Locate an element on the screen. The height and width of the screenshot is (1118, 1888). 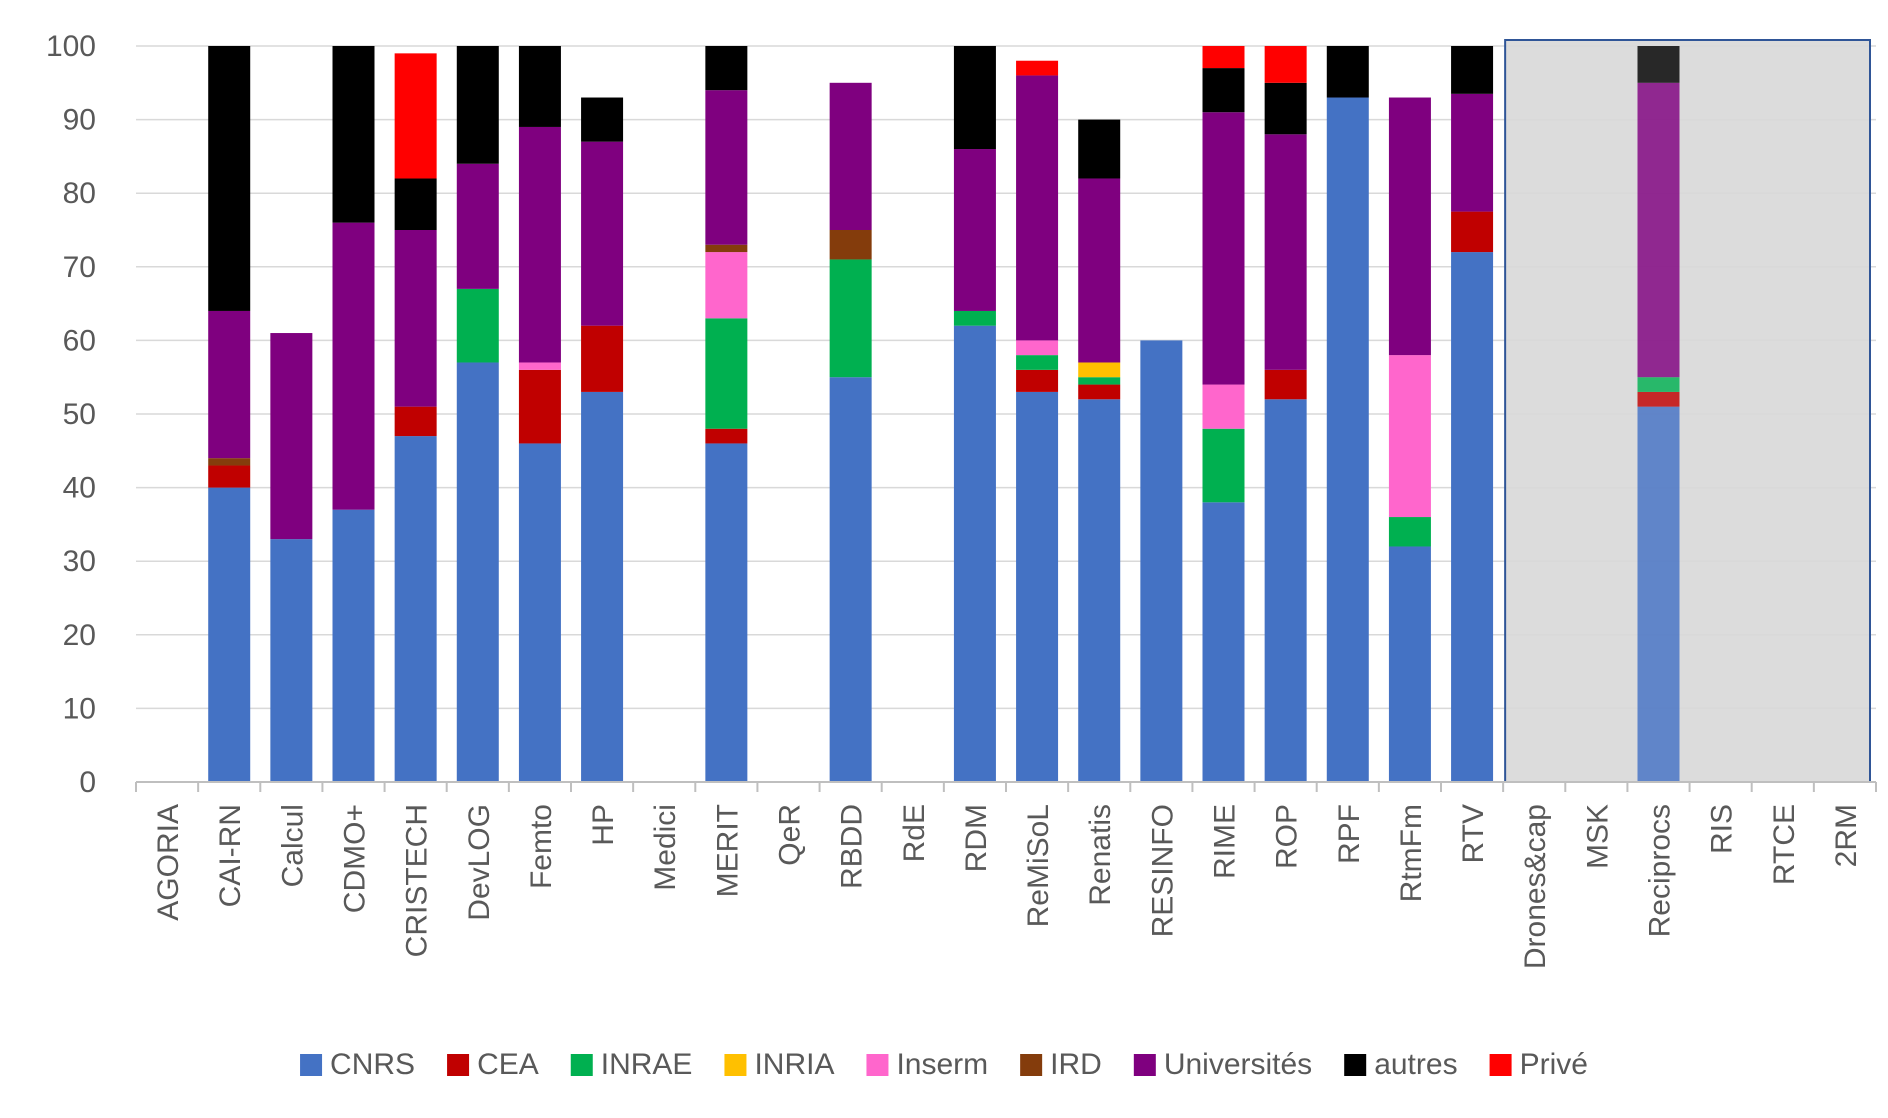
bar-cdmo-autres is located at coordinates (353, 134).